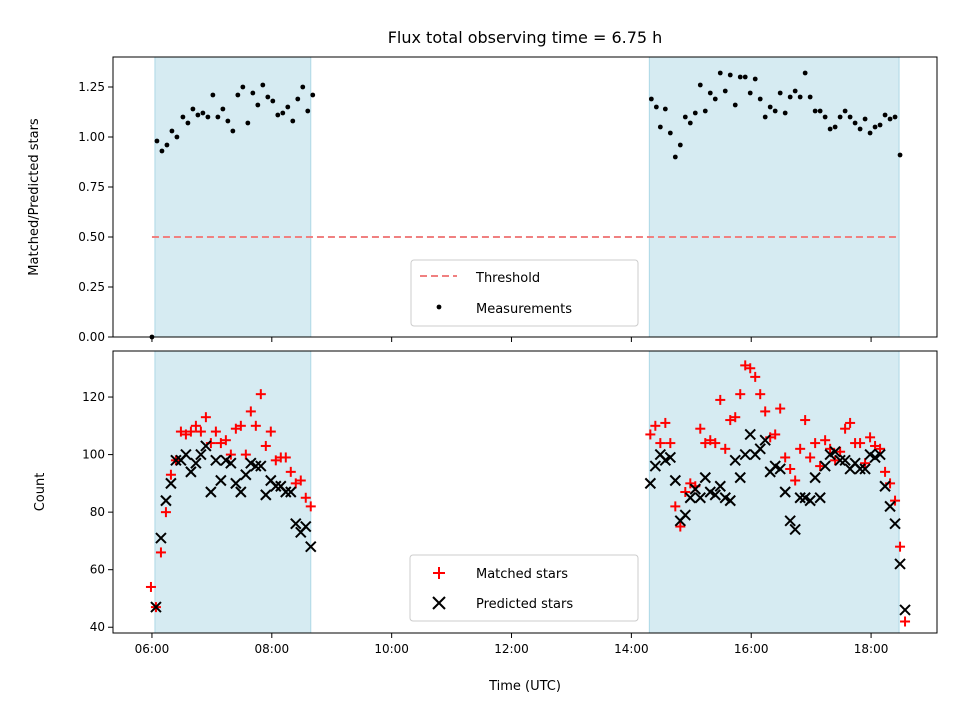  What do you see at coordinates (93, 455) in the screenshot?
I see `bottom-y-tick-label: 100` at bounding box center [93, 455].